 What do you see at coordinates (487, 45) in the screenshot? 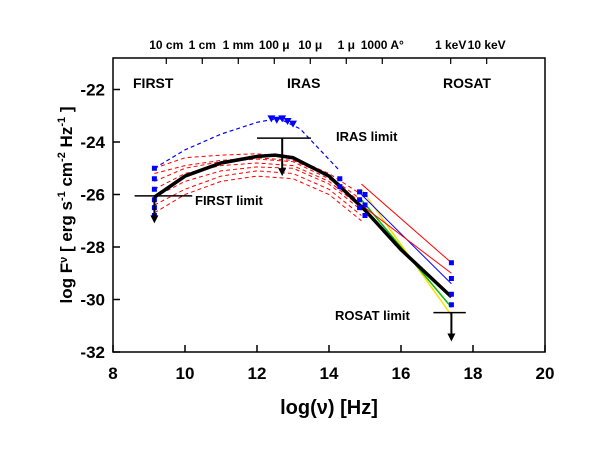
I see `top-tick-label: 10 keV` at bounding box center [487, 45].